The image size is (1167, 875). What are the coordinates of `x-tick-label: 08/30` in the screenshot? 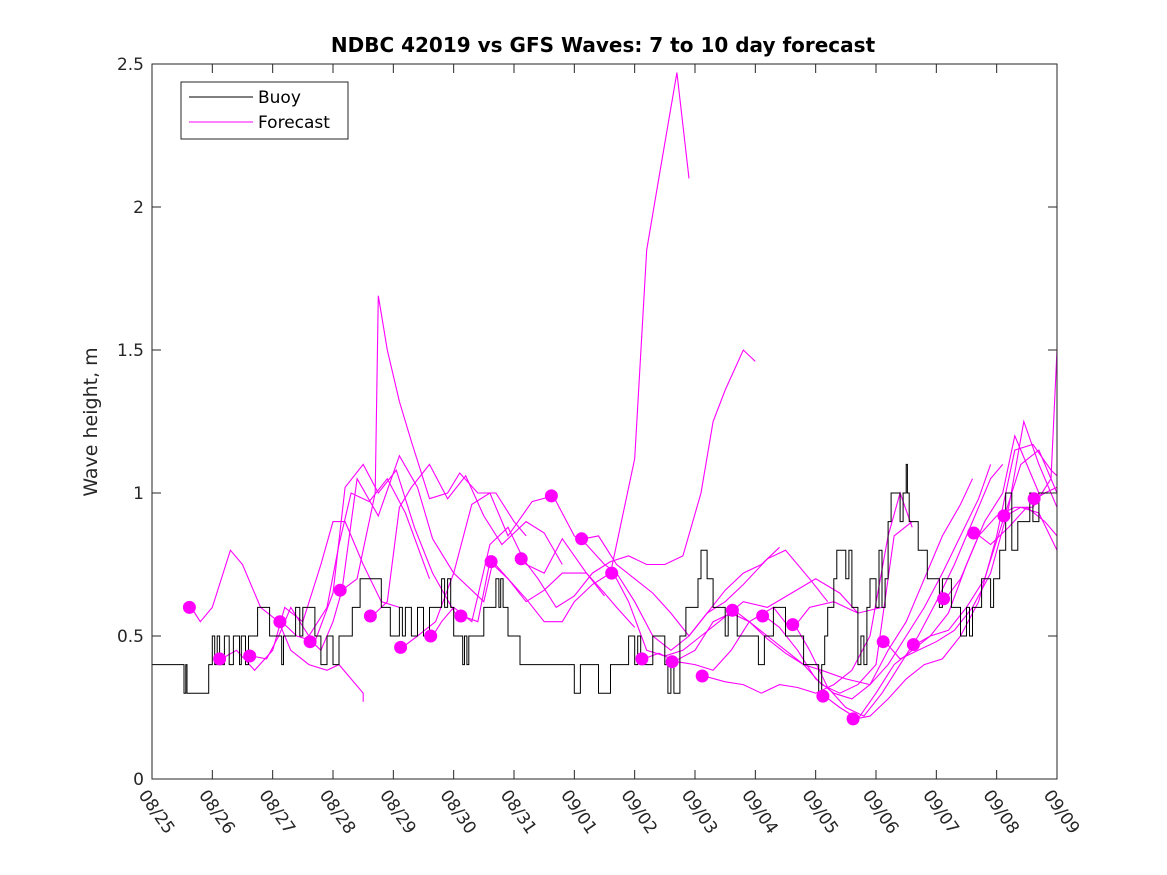 It's located at (458, 812).